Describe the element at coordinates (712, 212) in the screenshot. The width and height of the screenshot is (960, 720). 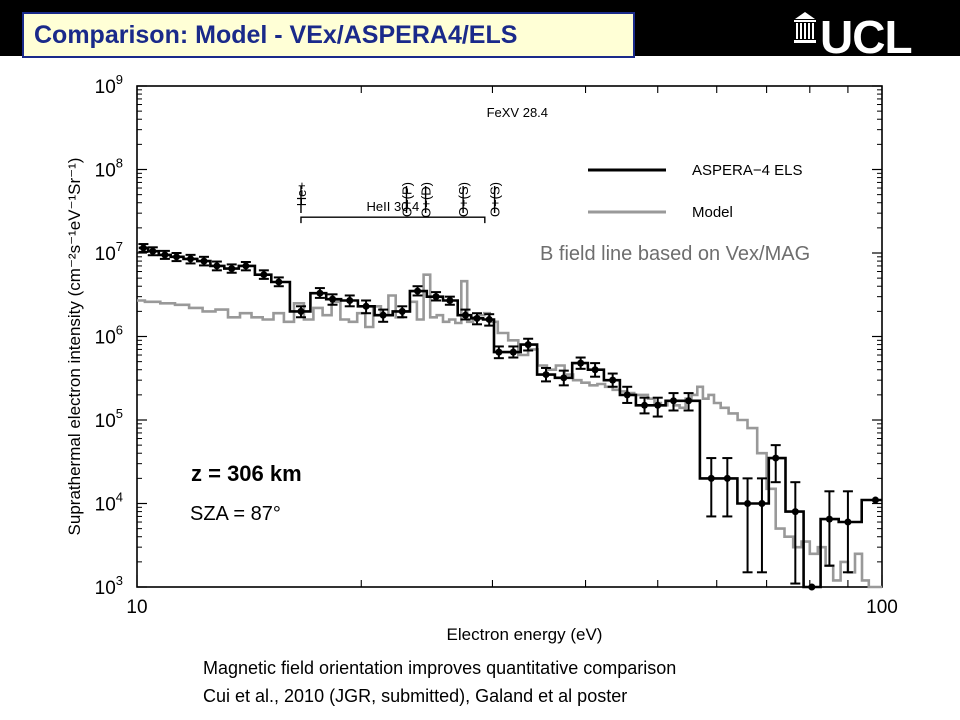
I see `legend-label-model: Model` at that location.